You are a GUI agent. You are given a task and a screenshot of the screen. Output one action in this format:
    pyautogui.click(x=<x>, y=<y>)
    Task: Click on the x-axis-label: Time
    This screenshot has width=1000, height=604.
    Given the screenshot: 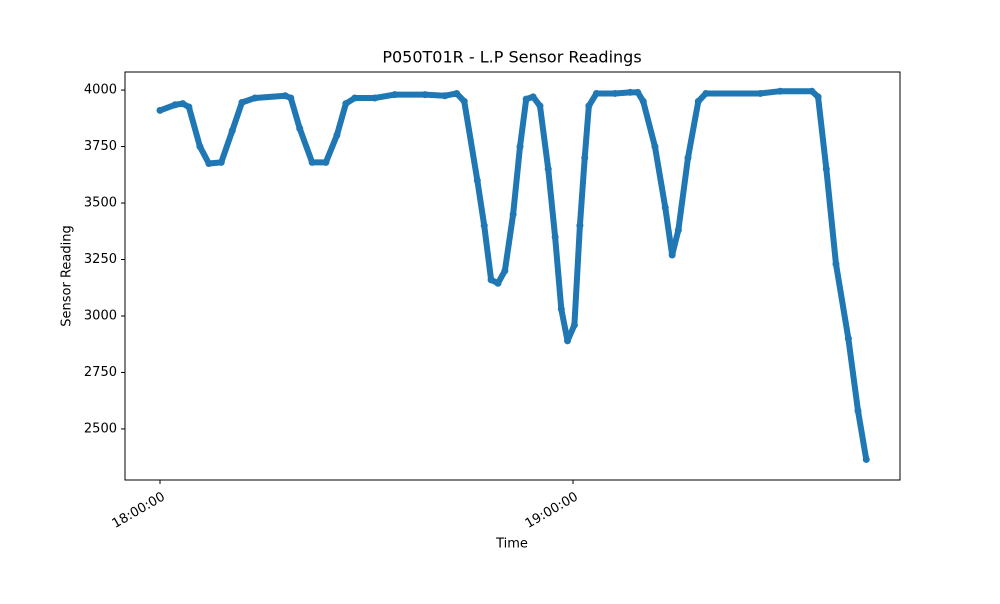 What is the action you would take?
    pyautogui.click(x=511, y=544)
    